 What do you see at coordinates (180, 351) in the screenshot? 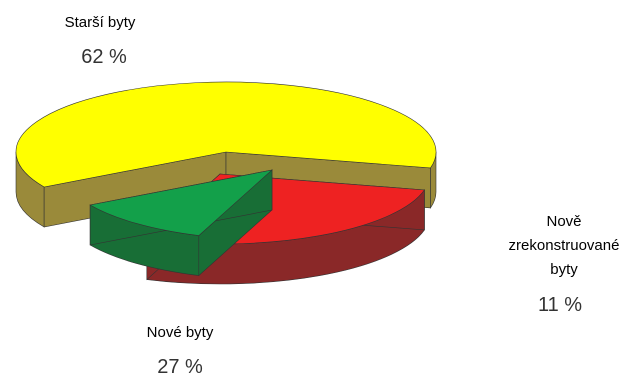
I see `label-nove-byty: Nové byty 27 %` at bounding box center [180, 351].